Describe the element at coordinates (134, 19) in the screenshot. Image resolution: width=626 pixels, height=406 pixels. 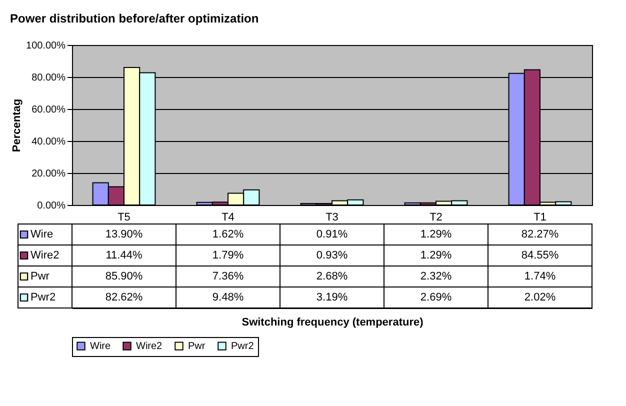
I see `chart-title: Power distribution before/after optimization` at that location.